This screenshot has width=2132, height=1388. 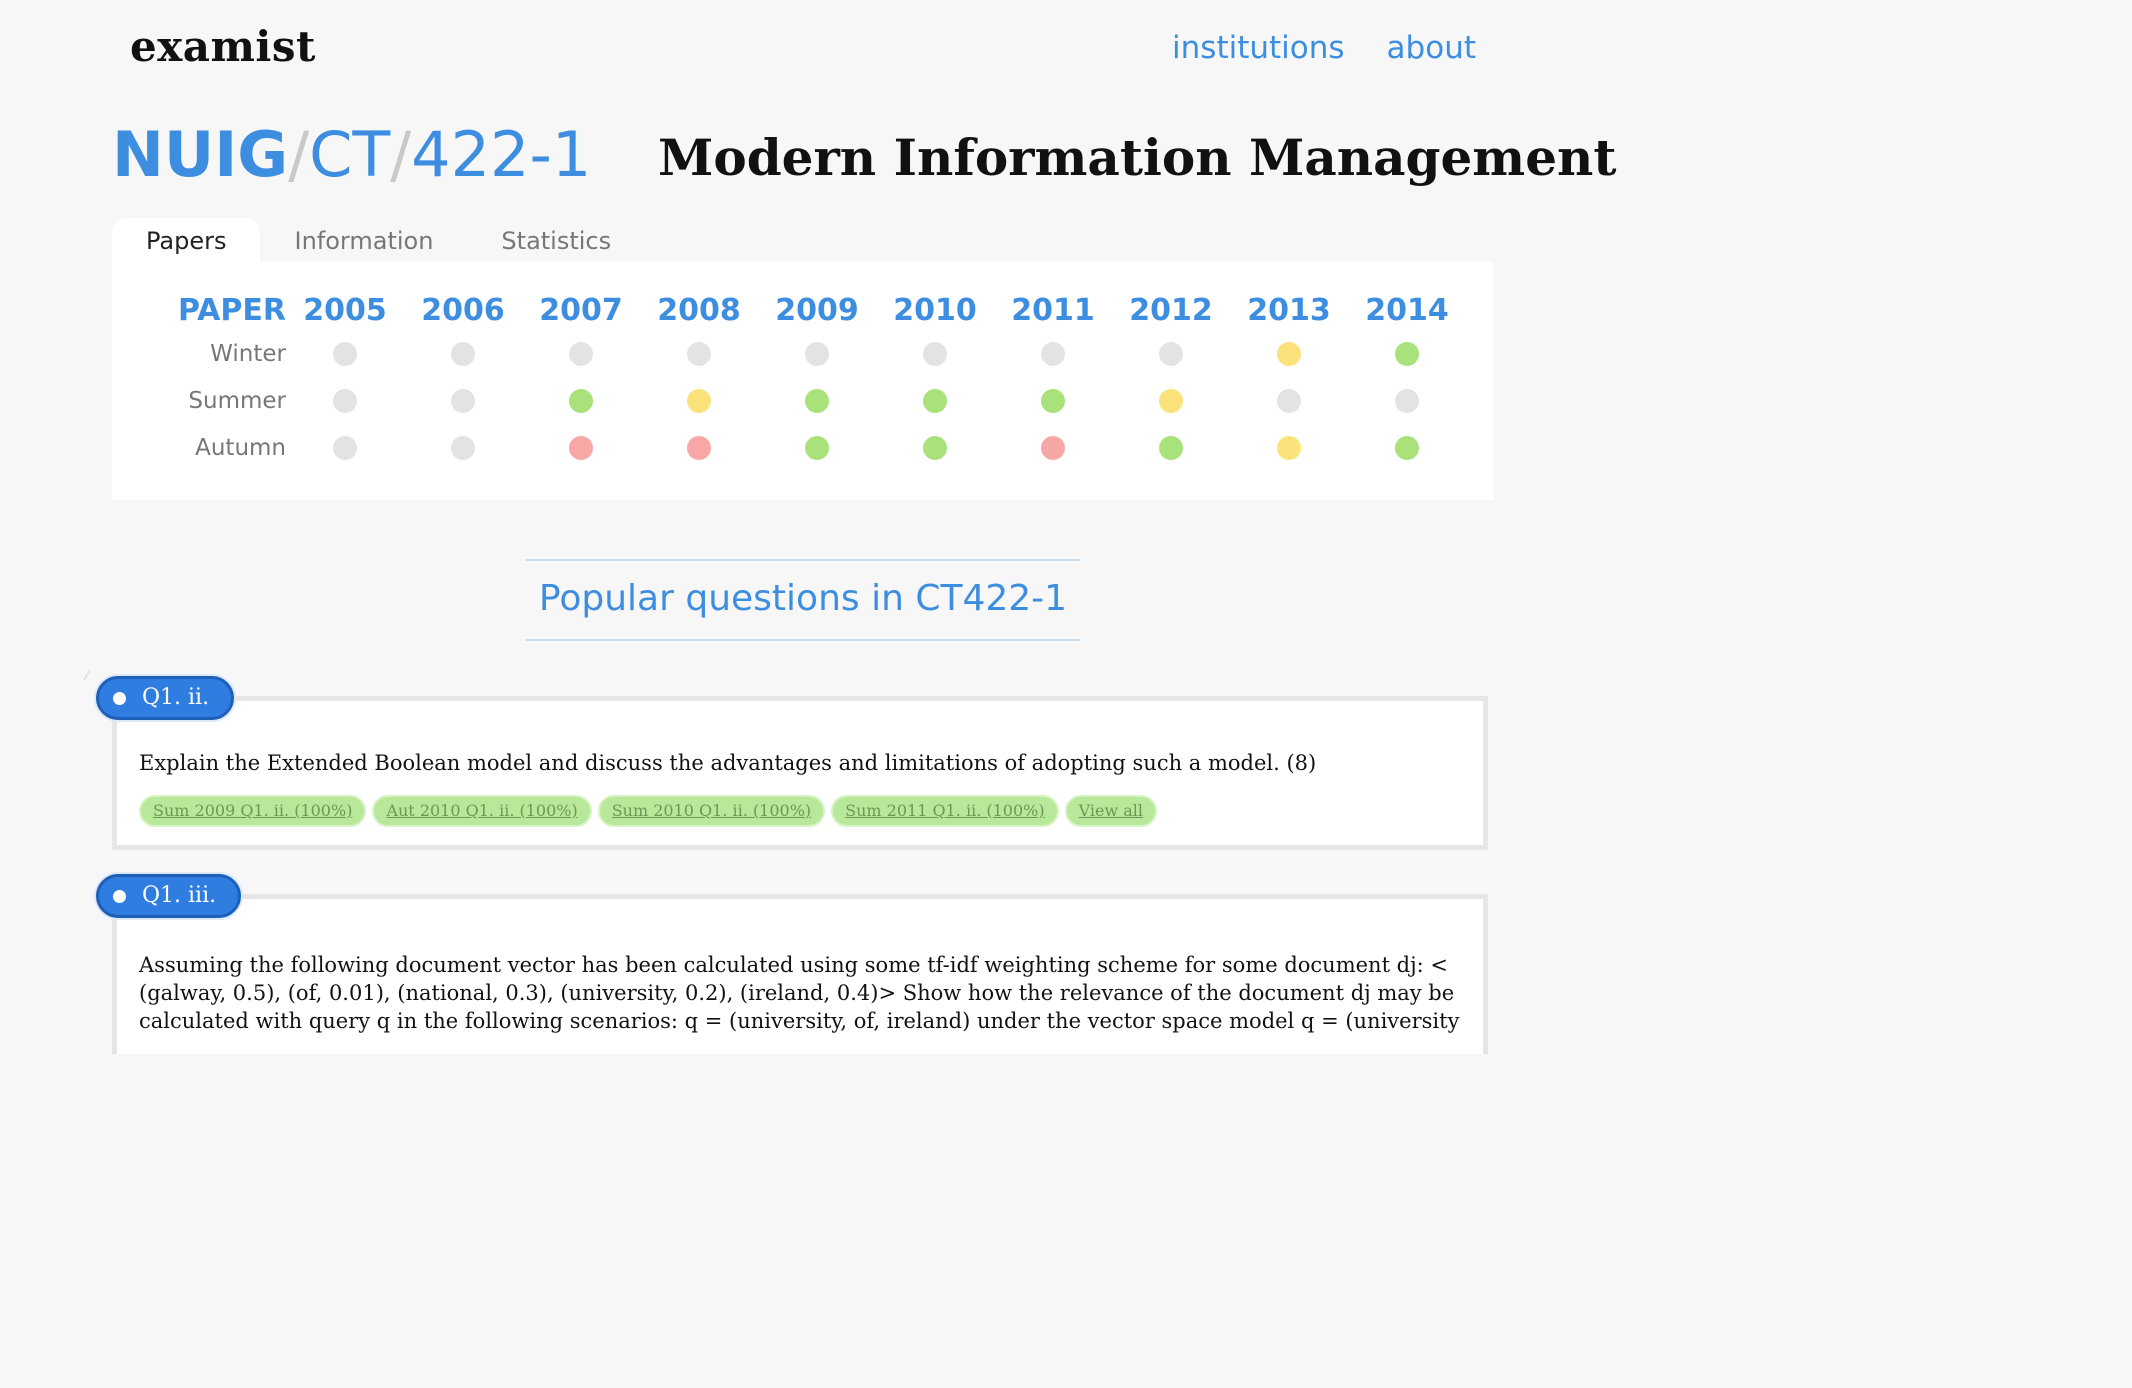 I want to click on tab-information: Information, so click(x=364, y=241).